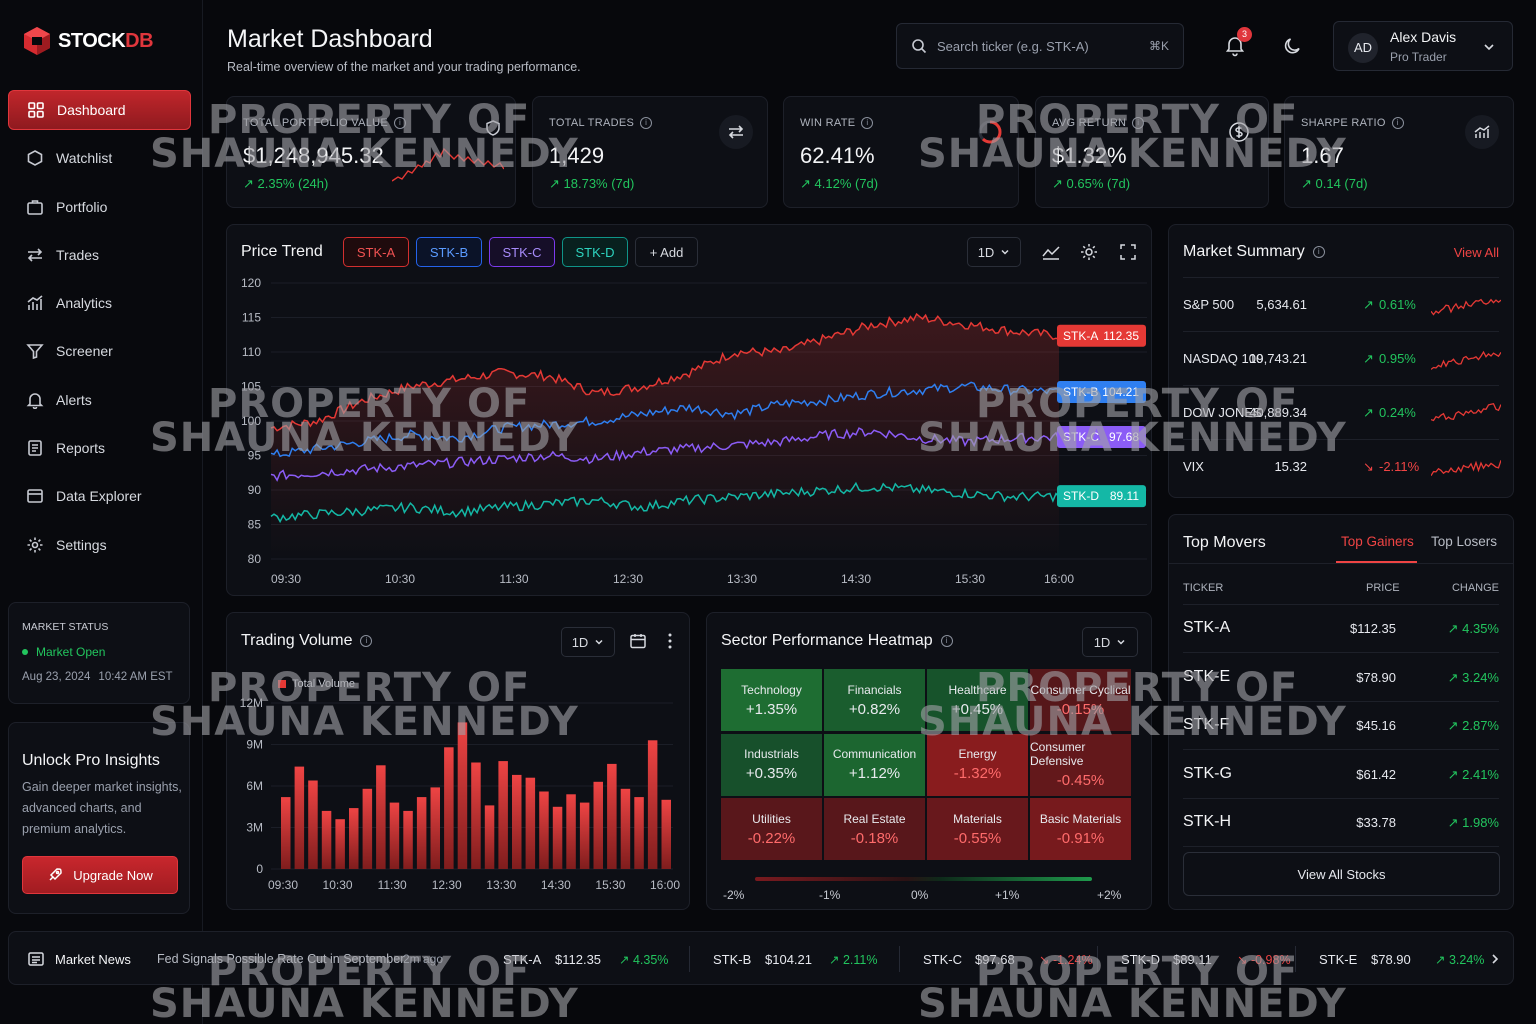 This screenshot has height=1024, width=1536. I want to click on user-menu: AD Alex Davis Pro Trader, so click(1423, 46).